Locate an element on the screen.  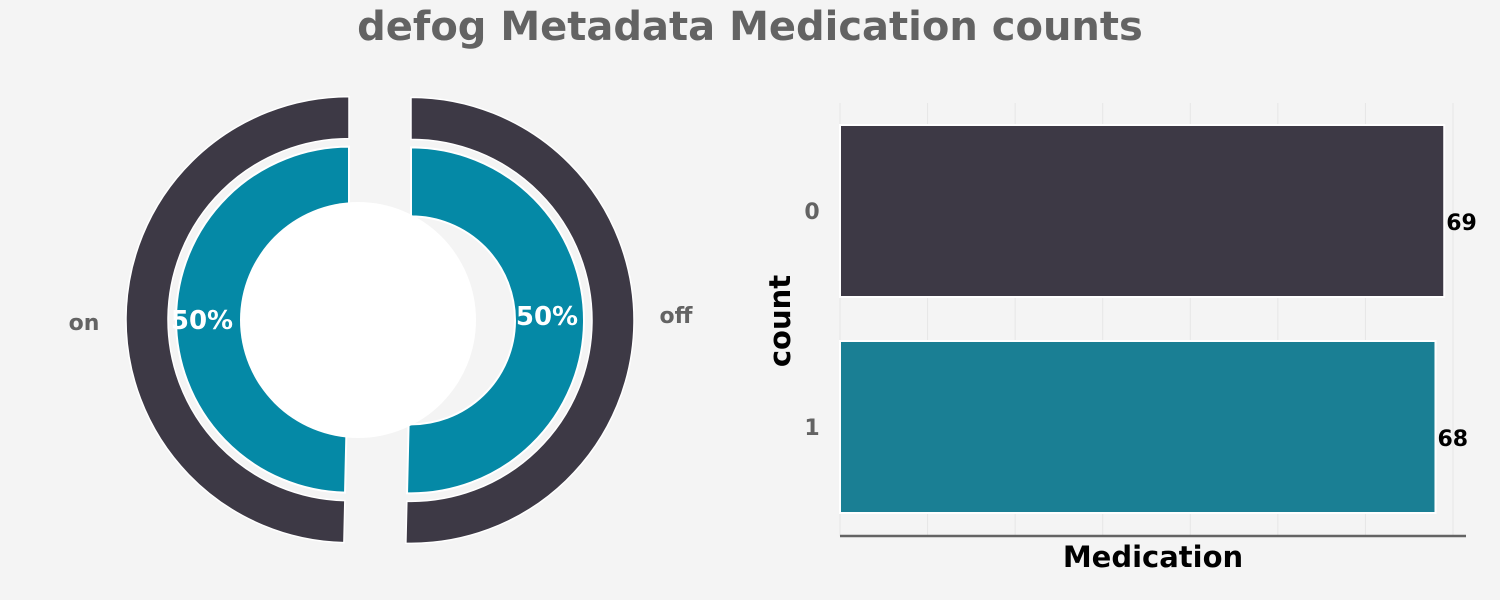
chart-title: defog Metadata Medication counts is located at coordinates (750, 27).